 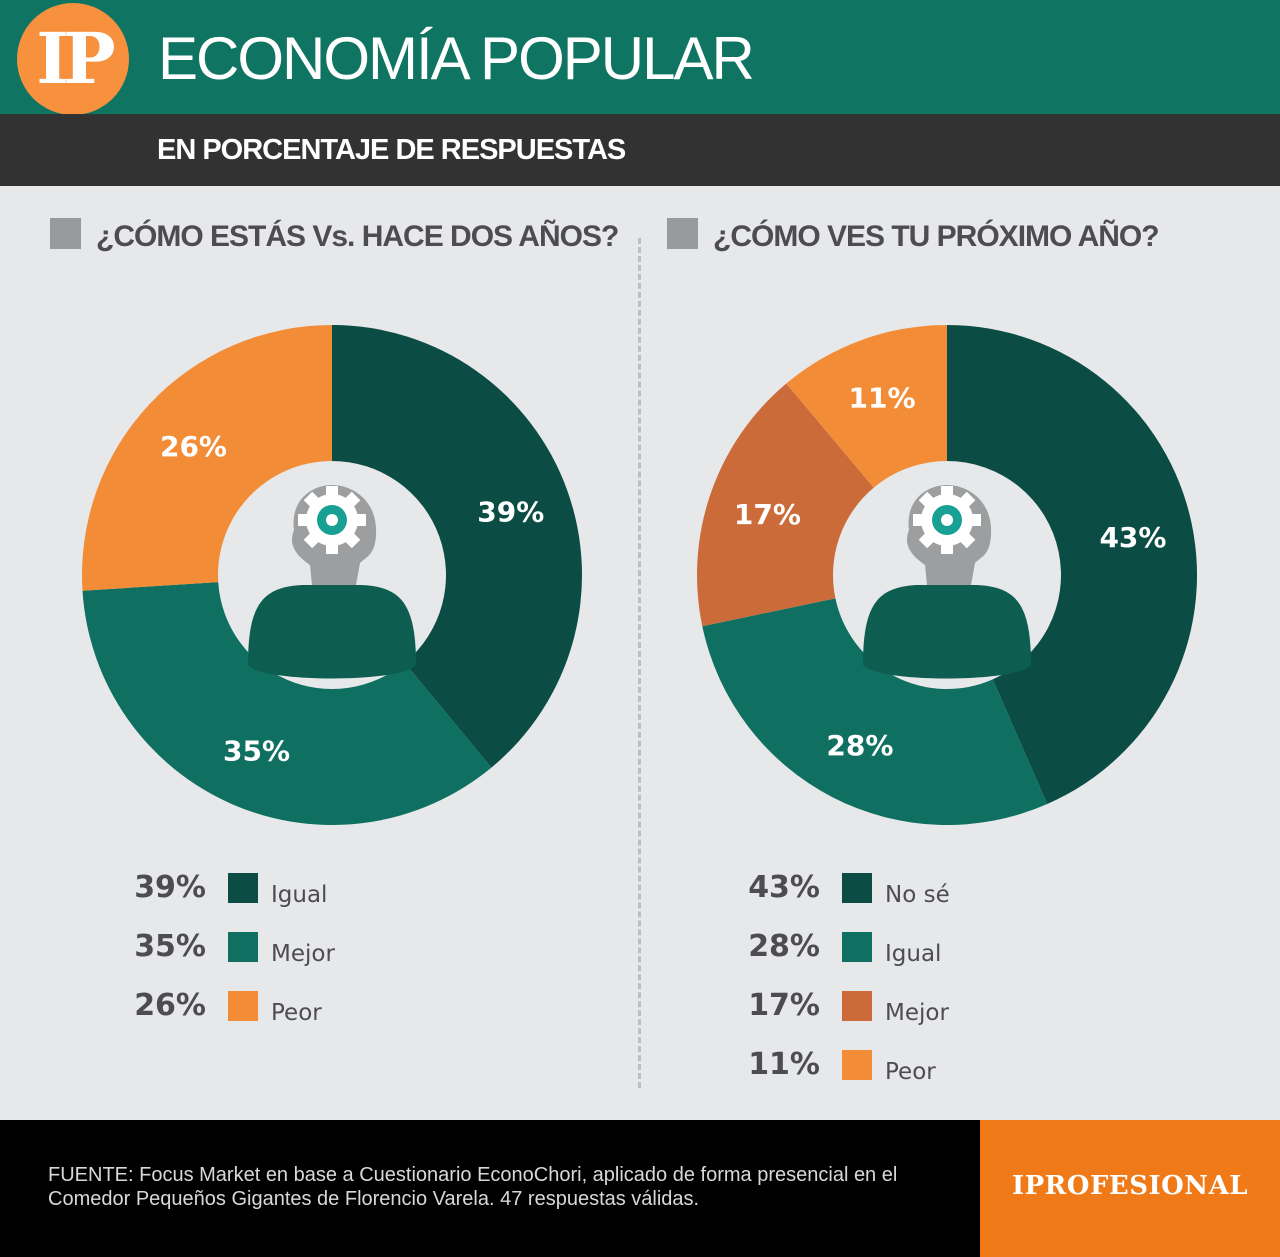 What do you see at coordinates (456, 58) in the screenshot?
I see `page-title: ECONOMÍA POPULAR` at bounding box center [456, 58].